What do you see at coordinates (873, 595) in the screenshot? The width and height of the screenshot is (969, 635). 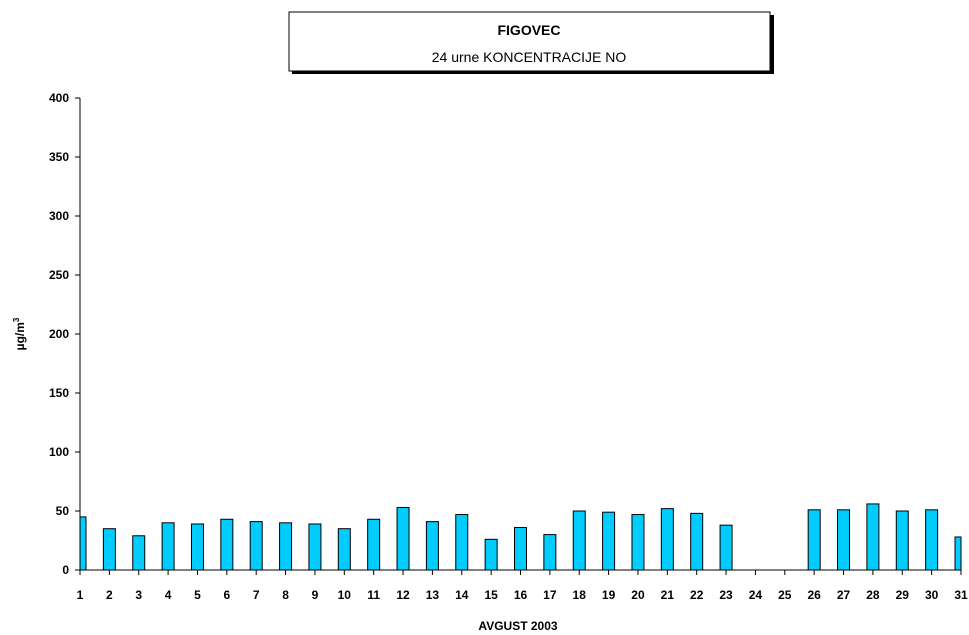 I see `x-tick-label: 28` at bounding box center [873, 595].